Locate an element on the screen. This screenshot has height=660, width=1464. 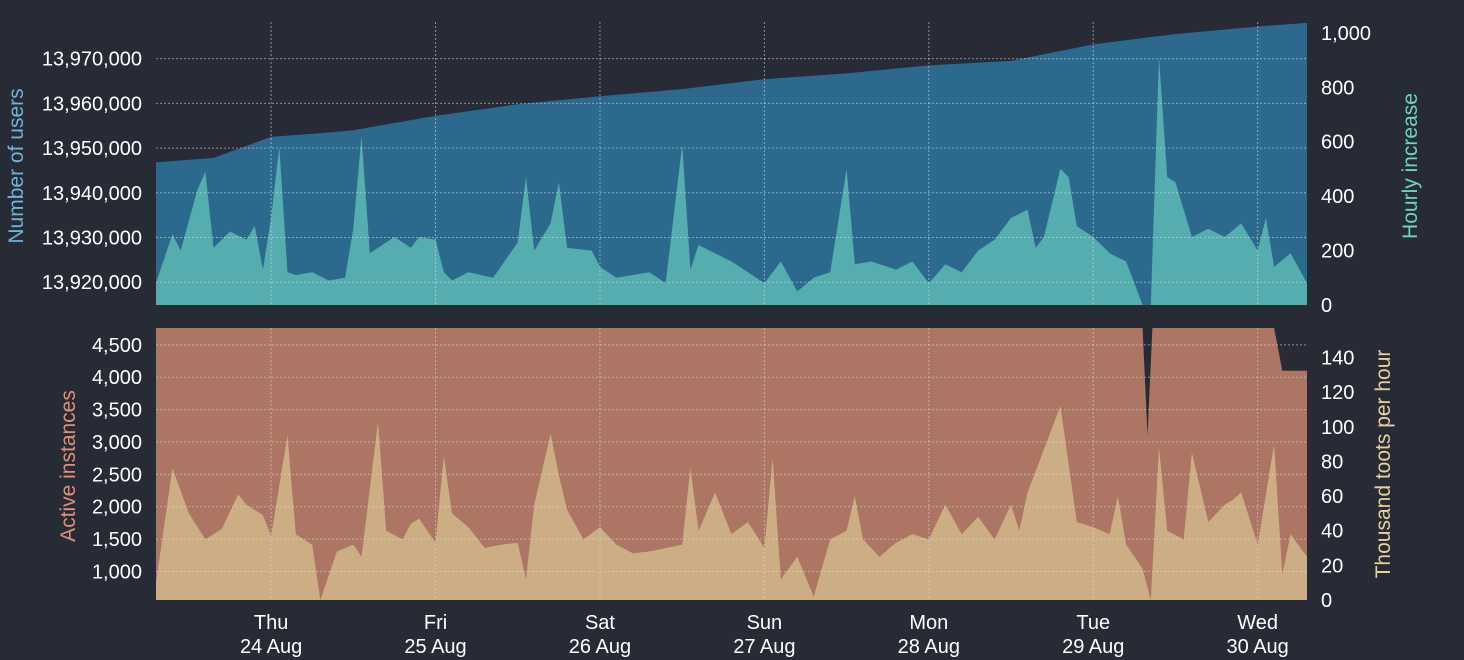
x-tick-day: Mon is located at coordinates (928, 623).